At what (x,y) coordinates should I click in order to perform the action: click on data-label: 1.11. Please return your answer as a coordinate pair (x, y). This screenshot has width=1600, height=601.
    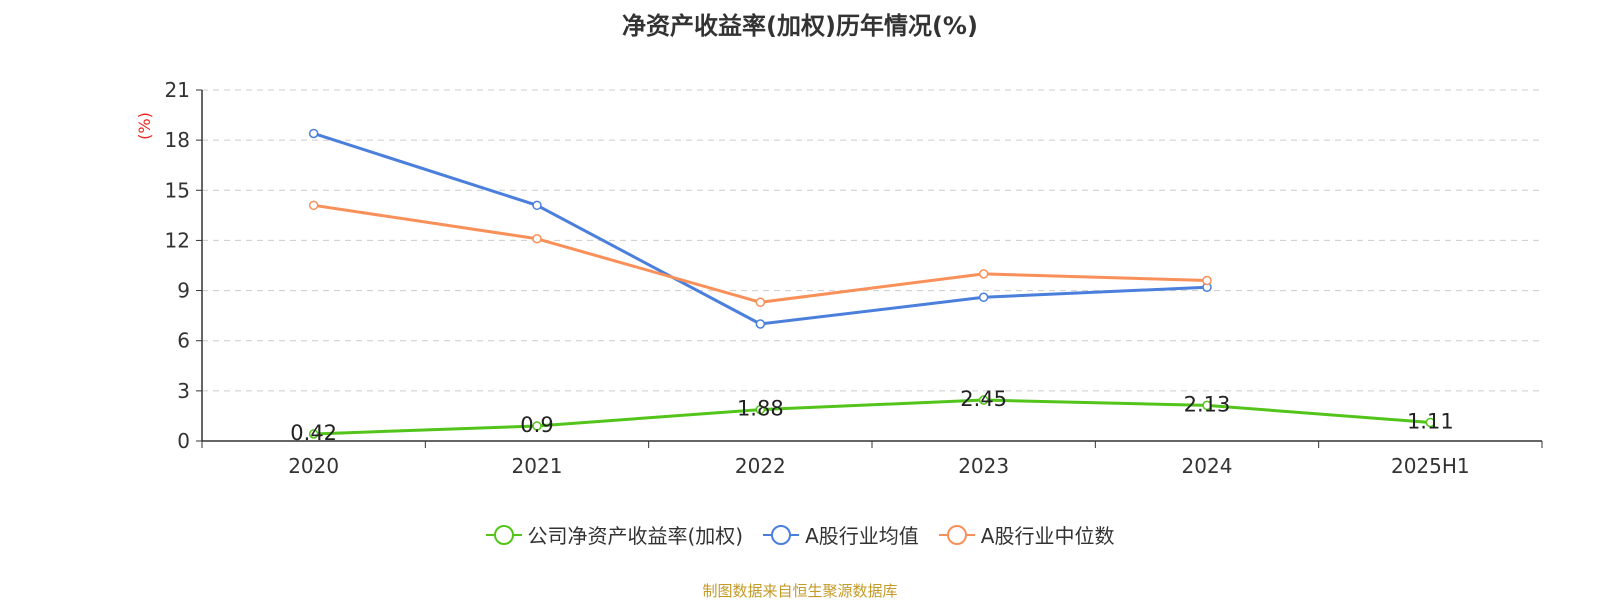
    Looking at the image, I should click on (1430, 421).